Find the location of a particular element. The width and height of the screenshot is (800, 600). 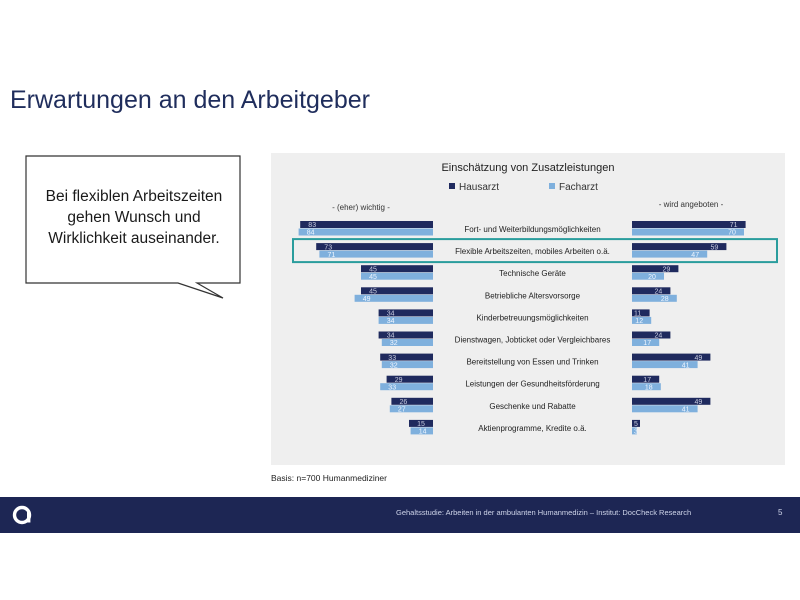

value-wichtig-facharzt-4: 34 is located at coordinates (391, 321).